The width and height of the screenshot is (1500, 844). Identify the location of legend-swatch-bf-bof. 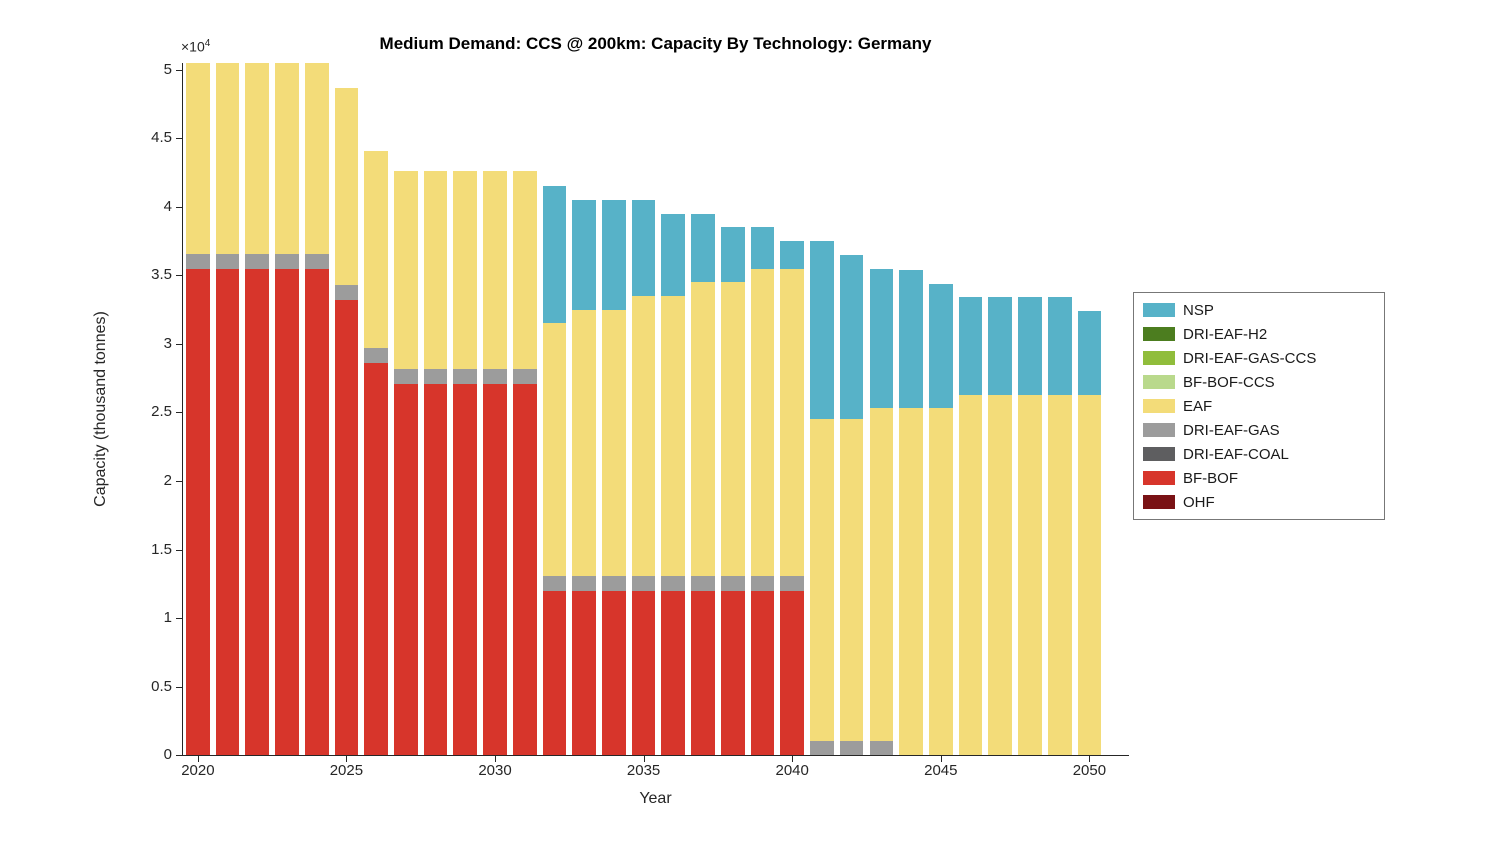
(1159, 478).